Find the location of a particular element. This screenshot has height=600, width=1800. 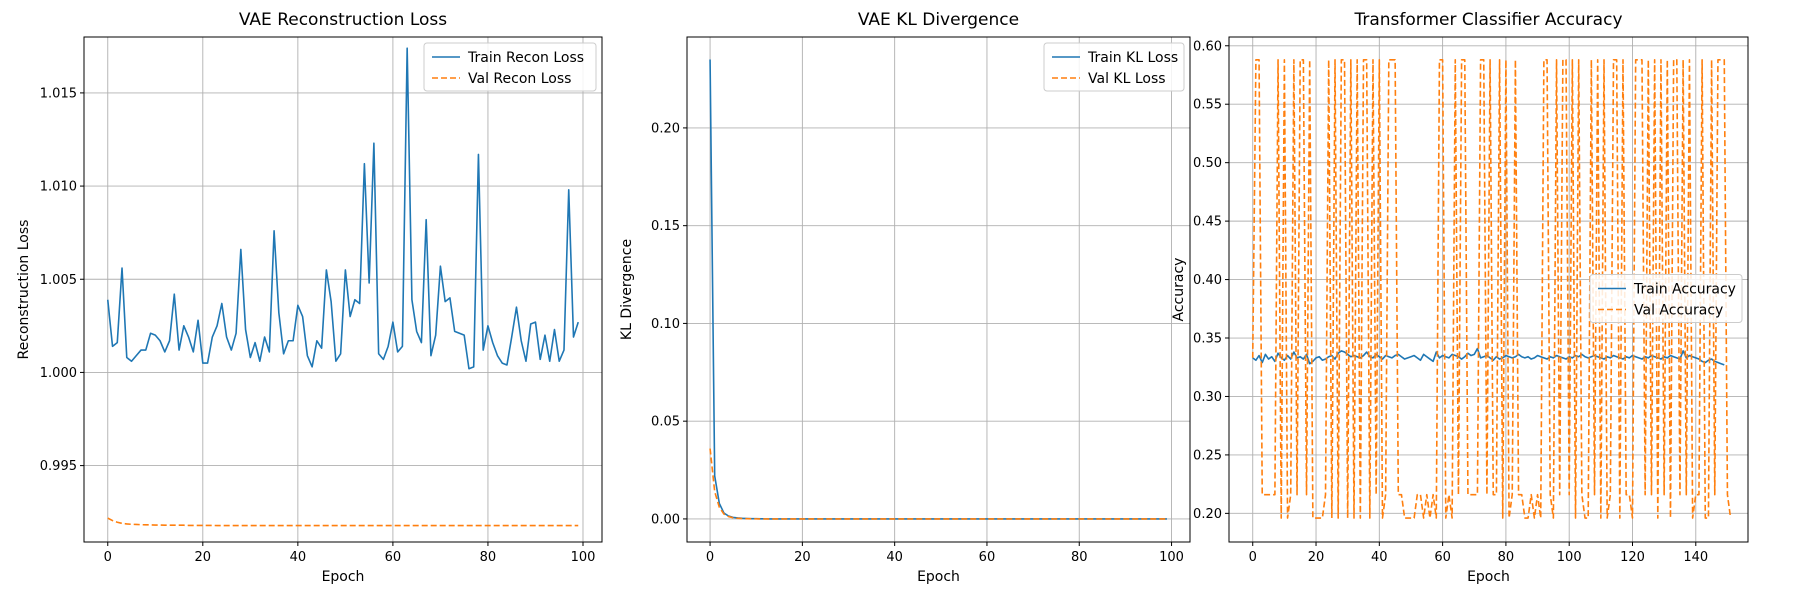

y-tick-label: 0.30 is located at coordinates (1207, 397).